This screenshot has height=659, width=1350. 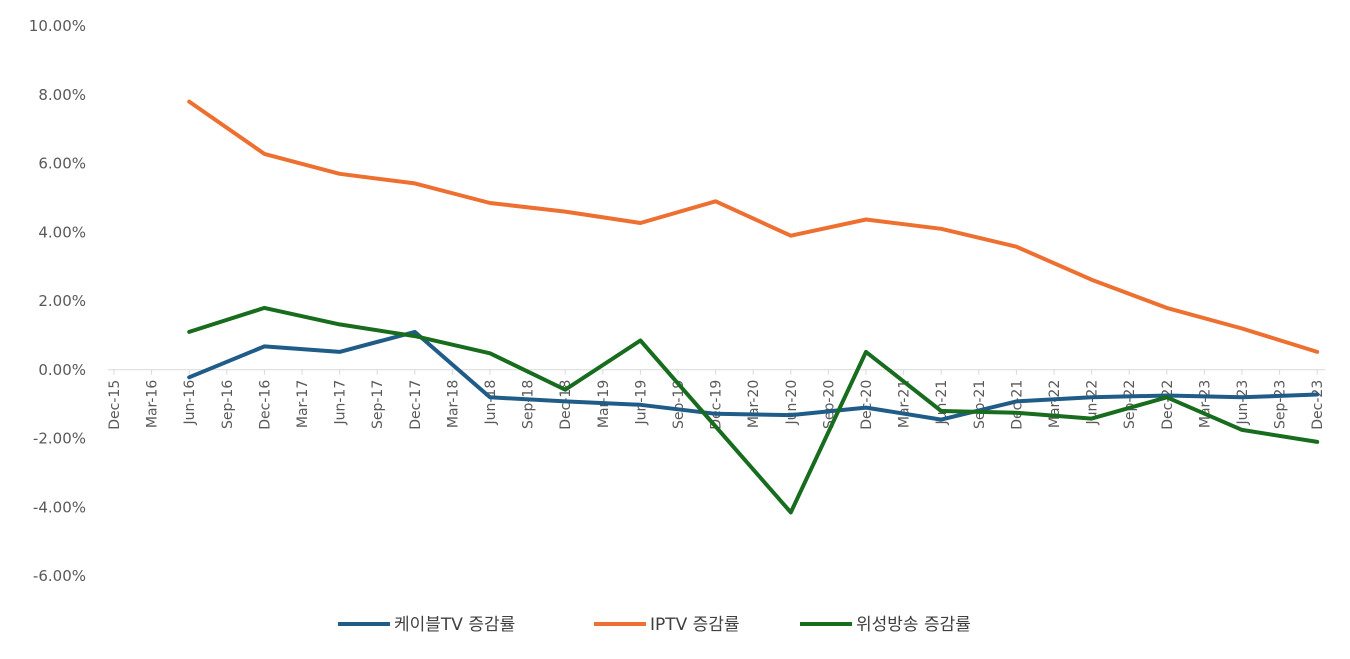 What do you see at coordinates (341, 403) in the screenshot?
I see `x-tick-label: Jun-17` at bounding box center [341, 403].